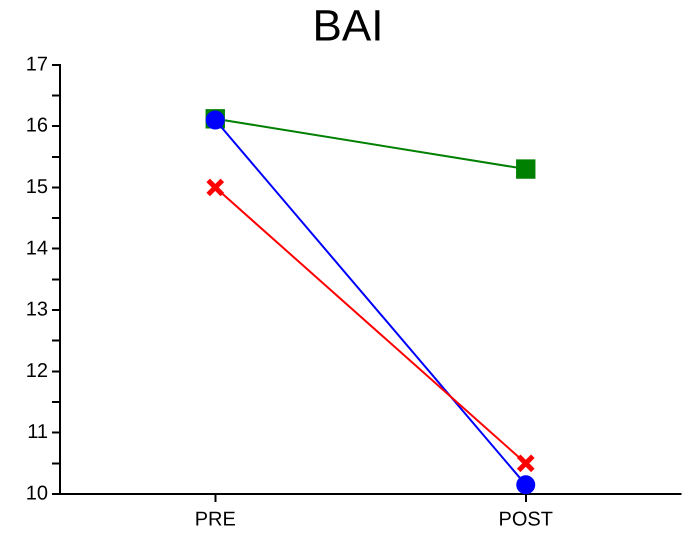 The image size is (696, 544). Describe the element at coordinates (37, 309) in the screenshot. I see `y-tick-label: 13` at that location.